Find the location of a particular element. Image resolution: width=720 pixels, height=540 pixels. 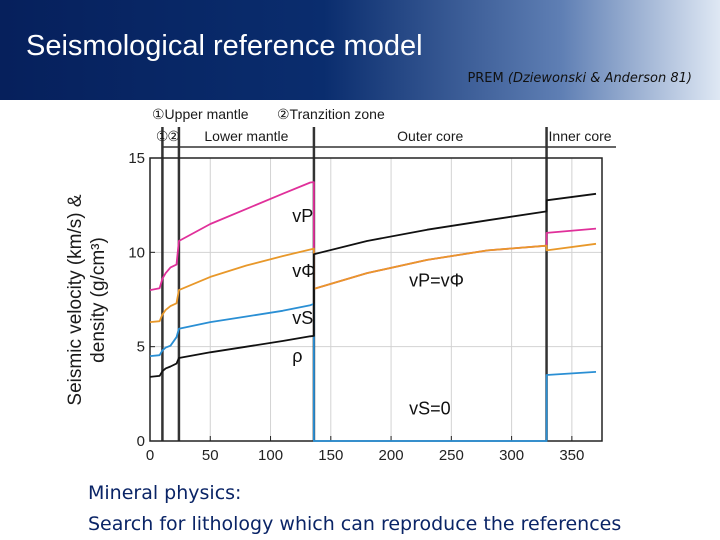

model-name: PREM is located at coordinates (485, 78).